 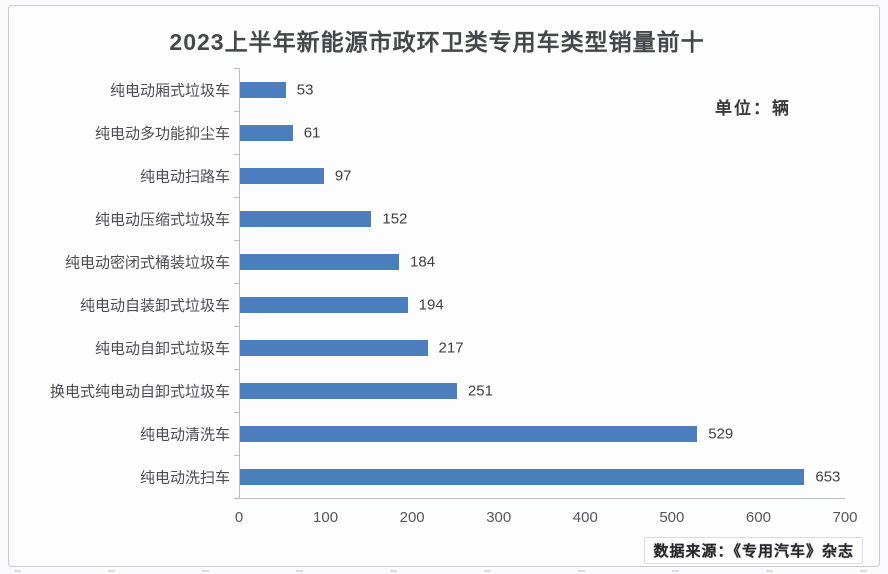 I want to click on value-label: 217, so click(x=451, y=347).